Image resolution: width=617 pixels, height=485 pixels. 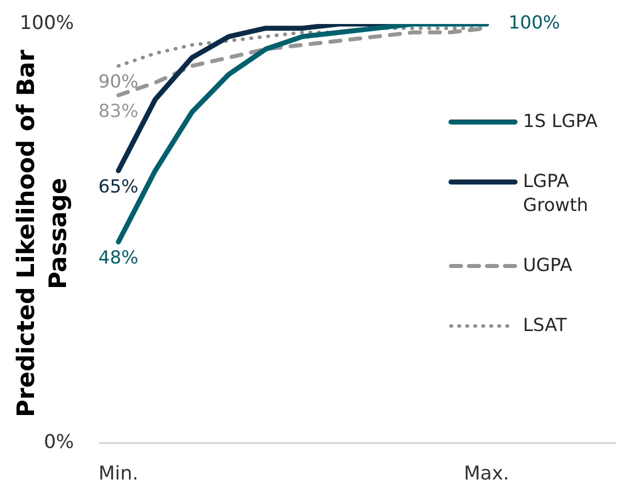 What do you see at coordinates (118, 82) in the screenshot?
I see `data-label: 90%` at bounding box center [118, 82].